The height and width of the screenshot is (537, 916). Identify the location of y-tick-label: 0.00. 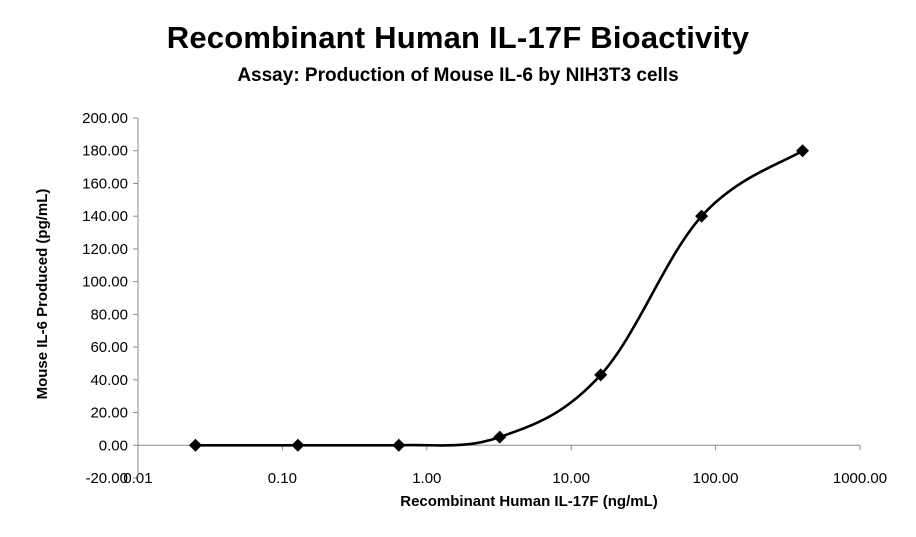
(113, 445).